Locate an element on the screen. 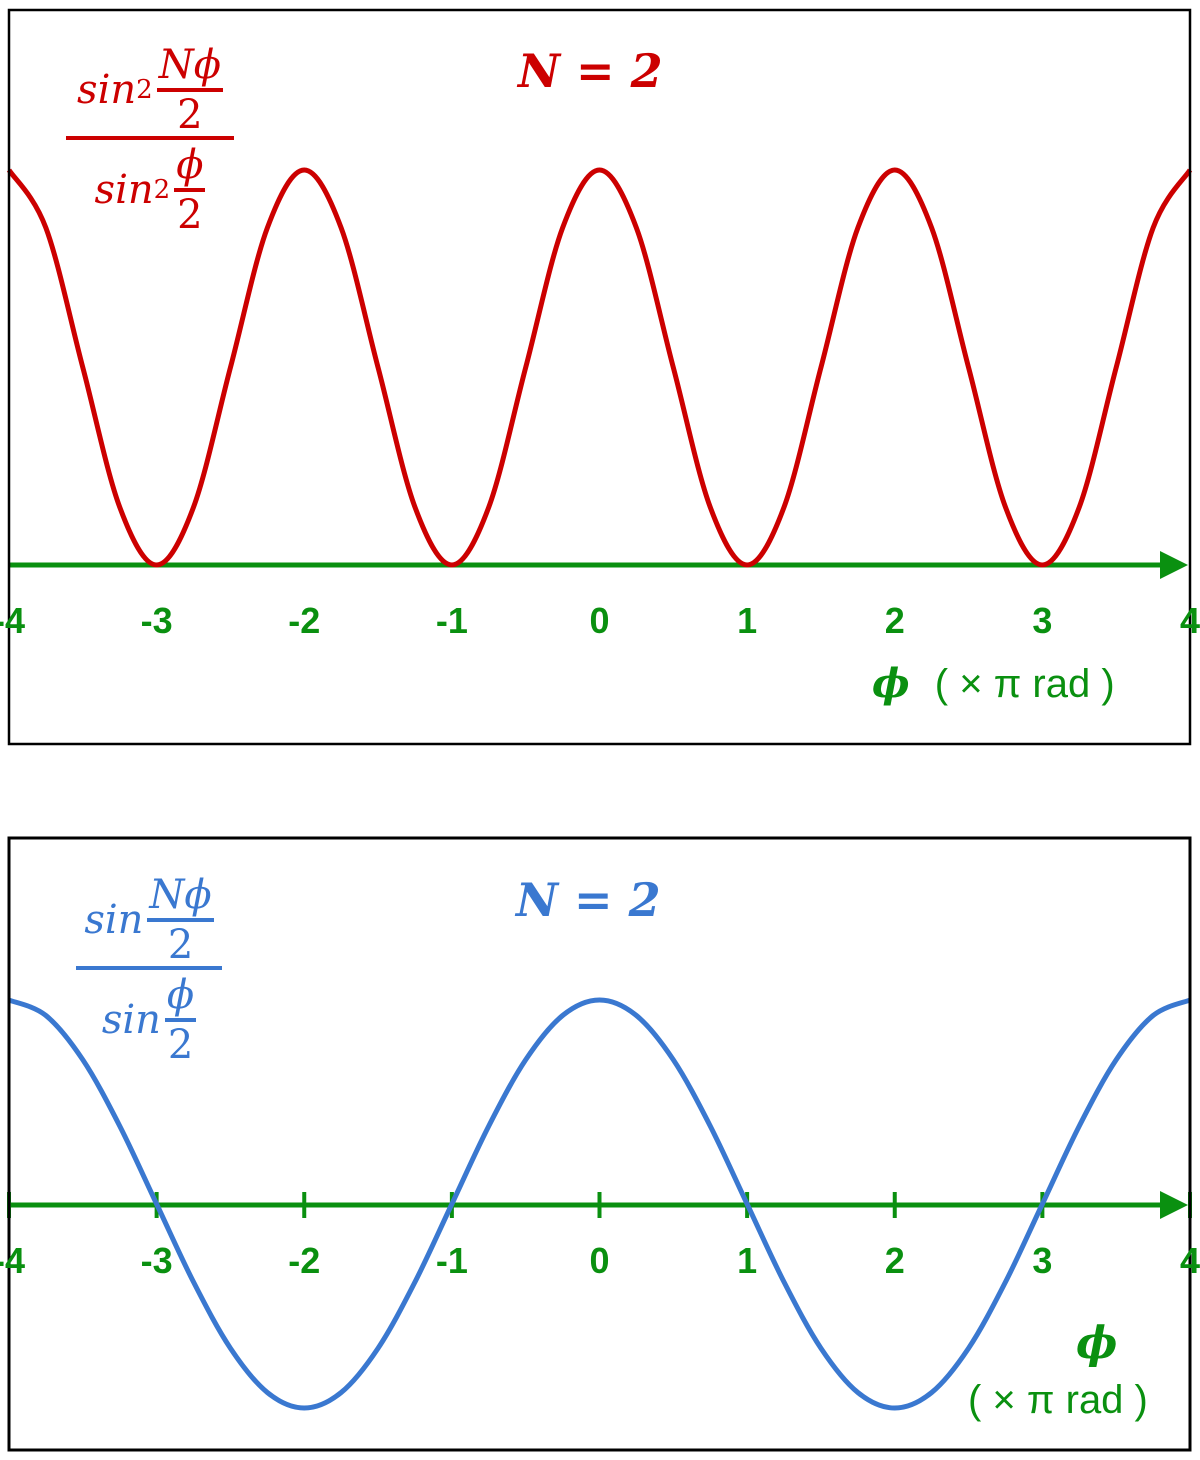 The height and width of the screenshot is (1460, 1200). bottom-xlabel-symbol: ϕ is located at coordinates (1097, 1343).